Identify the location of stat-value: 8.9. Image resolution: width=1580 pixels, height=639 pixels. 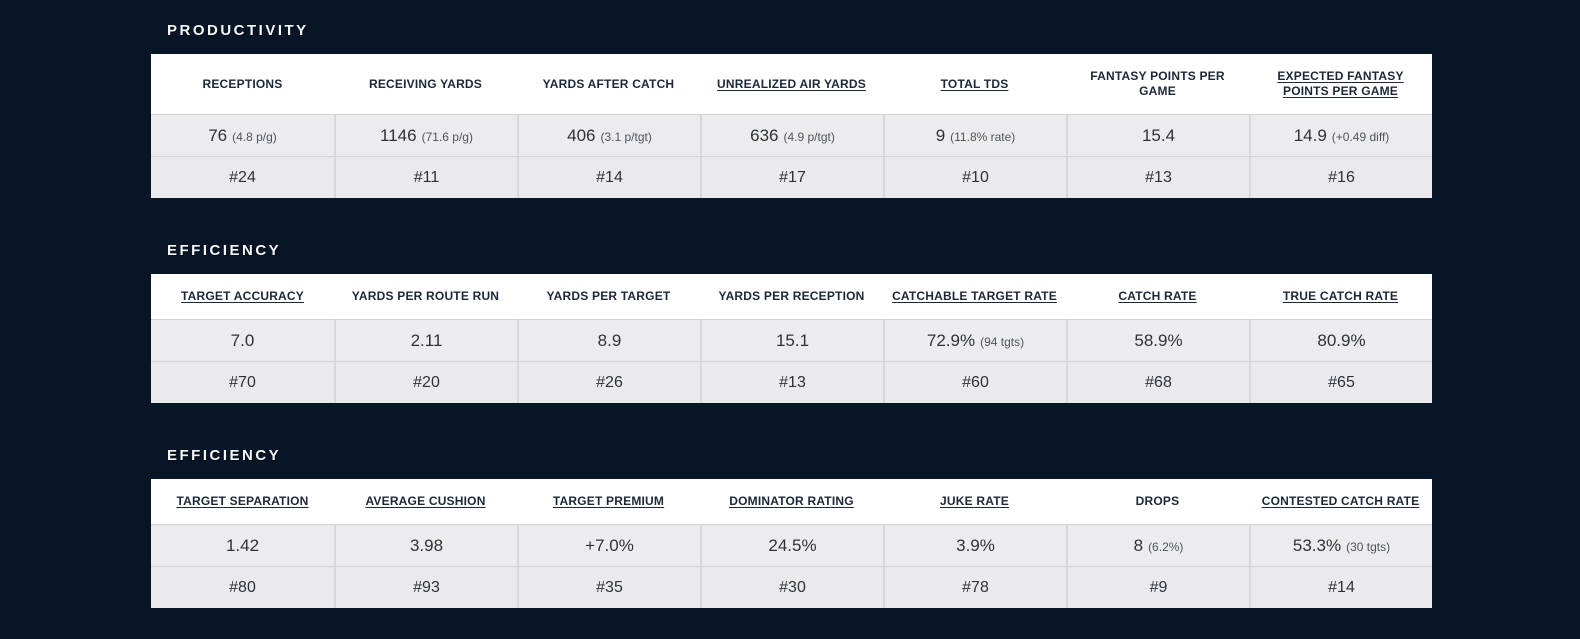
(609, 340).